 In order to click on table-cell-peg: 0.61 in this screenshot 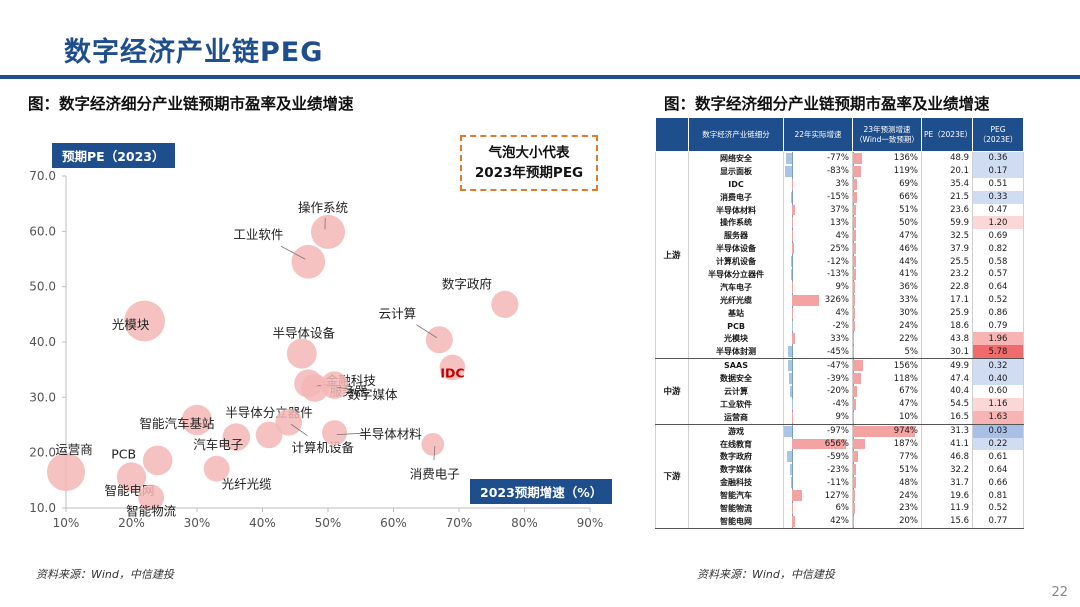, I will do `click(998, 457)`.